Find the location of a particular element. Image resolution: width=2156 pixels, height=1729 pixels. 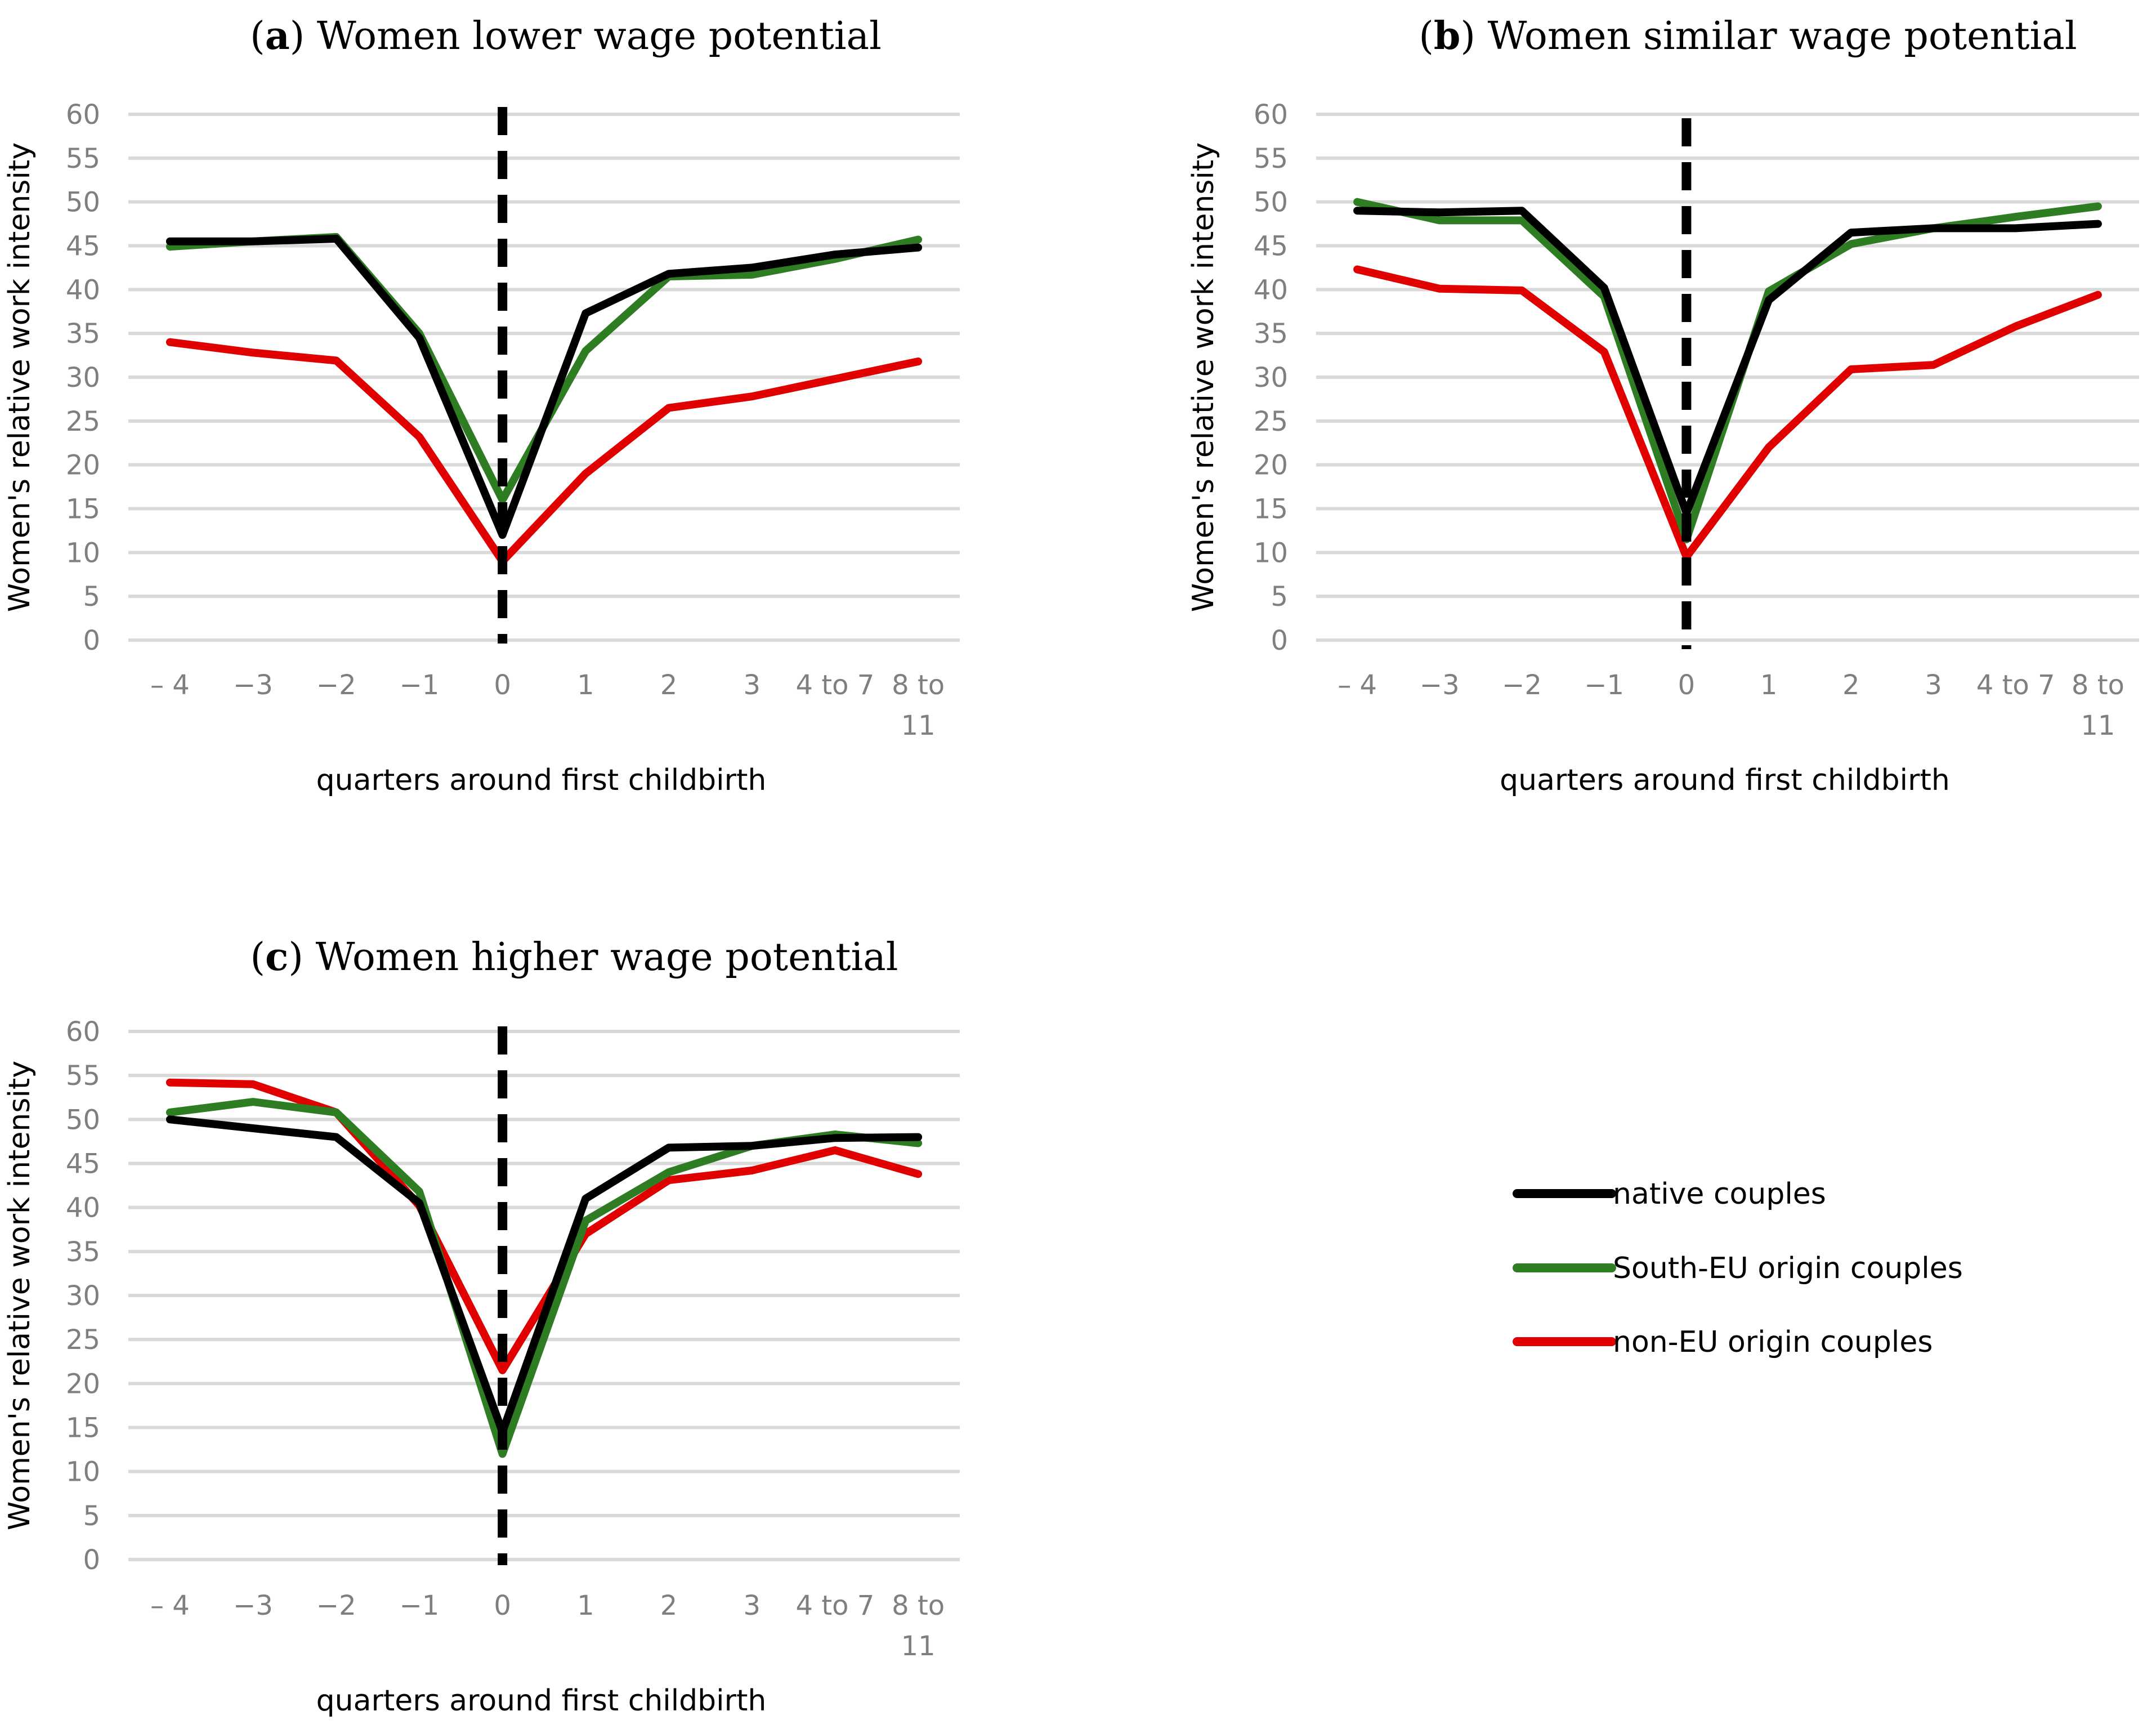

chart-title: (c) Women higher wage potential is located at coordinates (574, 957).